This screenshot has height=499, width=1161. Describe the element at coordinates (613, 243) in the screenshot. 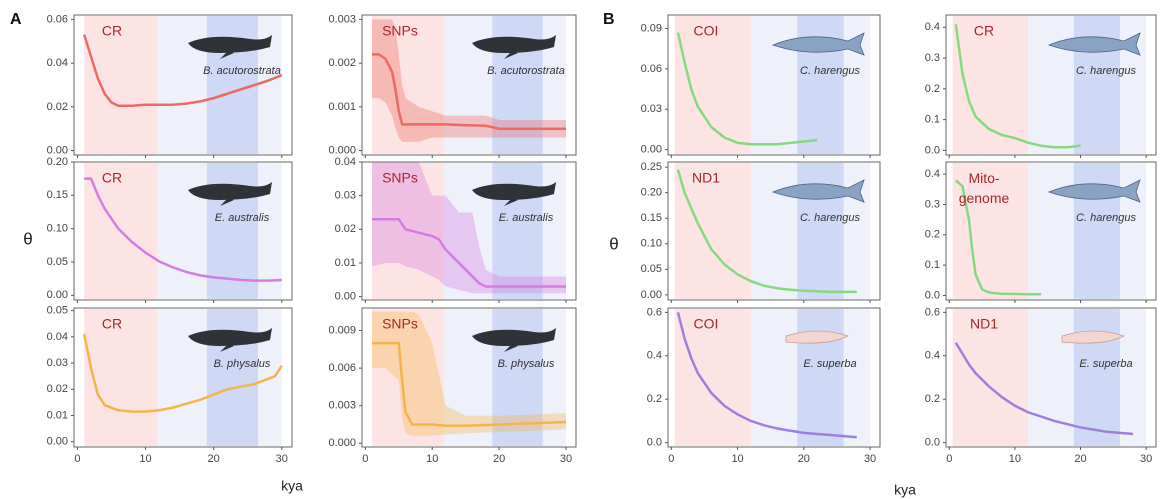

I see `y-axis-label: θ` at that location.